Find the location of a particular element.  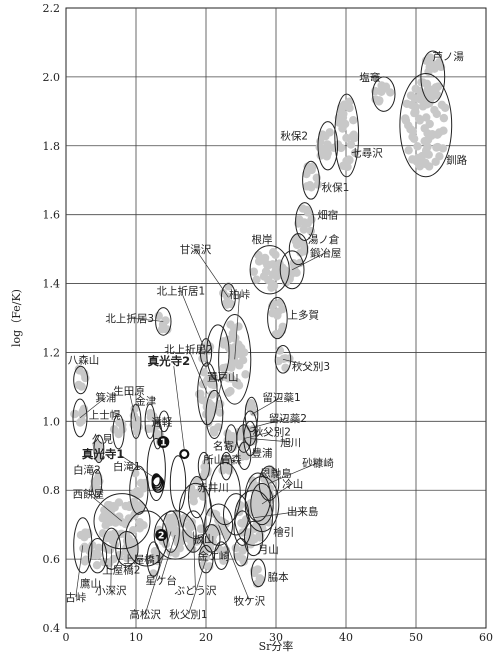

site-label: 所山 is located at coordinates (213, 460).